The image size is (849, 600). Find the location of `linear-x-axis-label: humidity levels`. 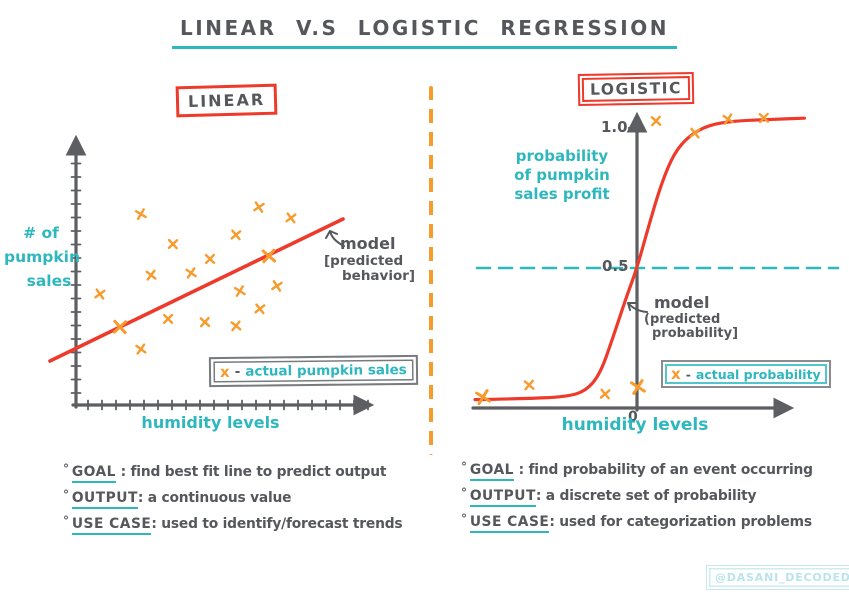

linear-x-axis-label: humidity levels is located at coordinates (210, 422).